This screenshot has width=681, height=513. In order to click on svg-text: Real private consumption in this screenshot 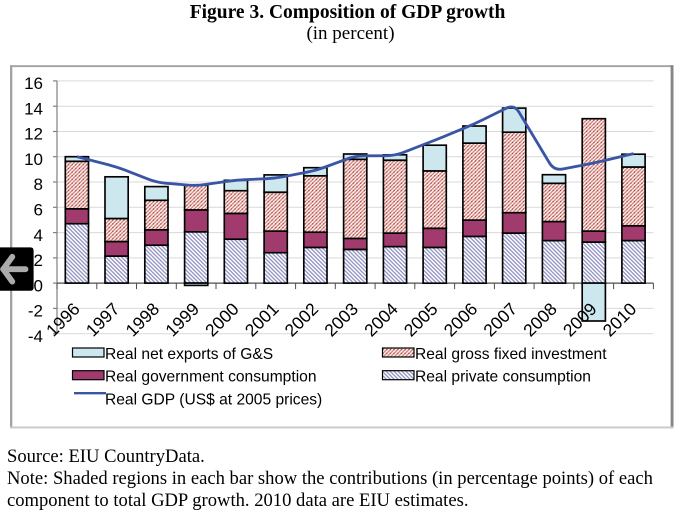, I will do `click(503, 377)`.